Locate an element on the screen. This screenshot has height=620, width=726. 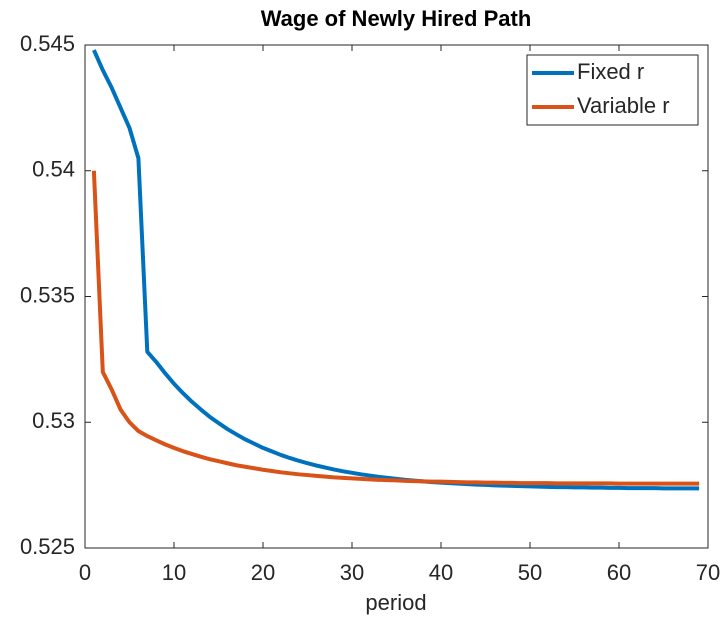
chart-title: Wage of Newly Hired Path is located at coordinates (396, 18).